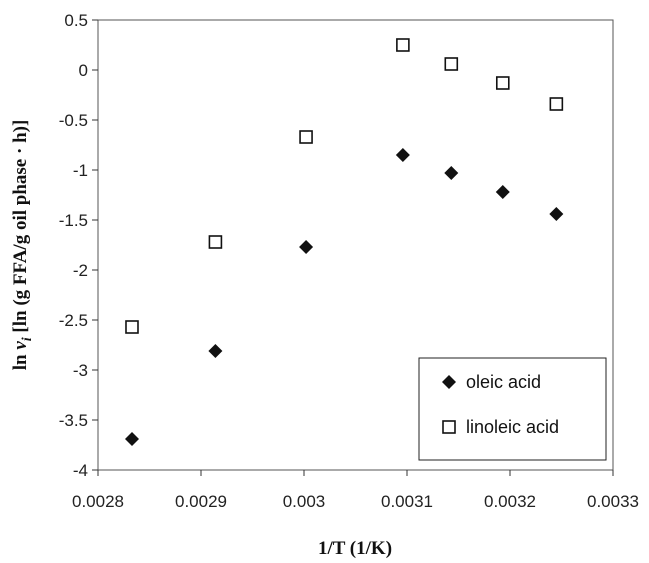  What do you see at coordinates (503, 382) in the screenshot?
I see `legend-label-oleic-acid: oleic acid` at bounding box center [503, 382].